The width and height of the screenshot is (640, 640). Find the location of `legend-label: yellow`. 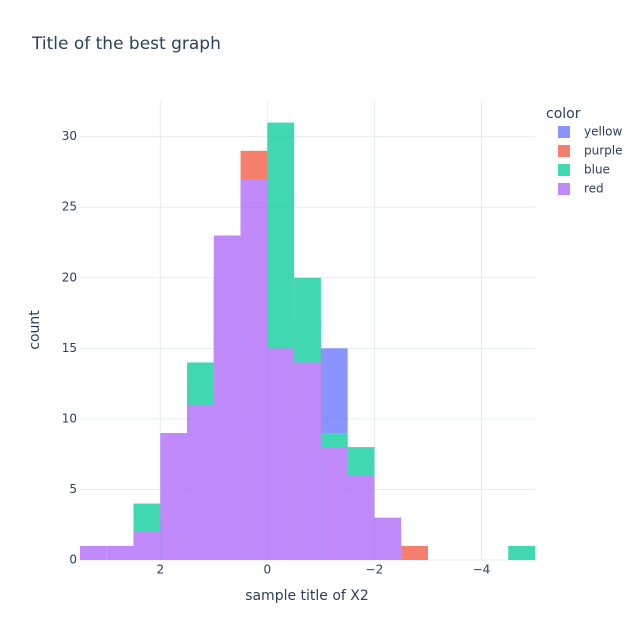

legend-label: yellow is located at coordinates (603, 132).